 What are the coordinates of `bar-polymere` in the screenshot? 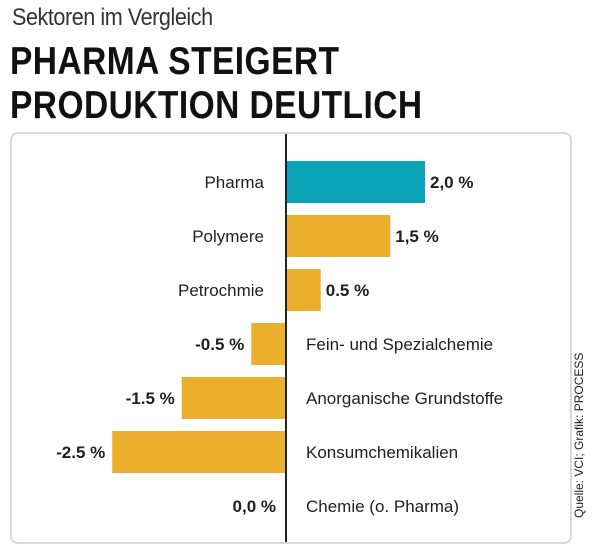 It's located at (338, 236).